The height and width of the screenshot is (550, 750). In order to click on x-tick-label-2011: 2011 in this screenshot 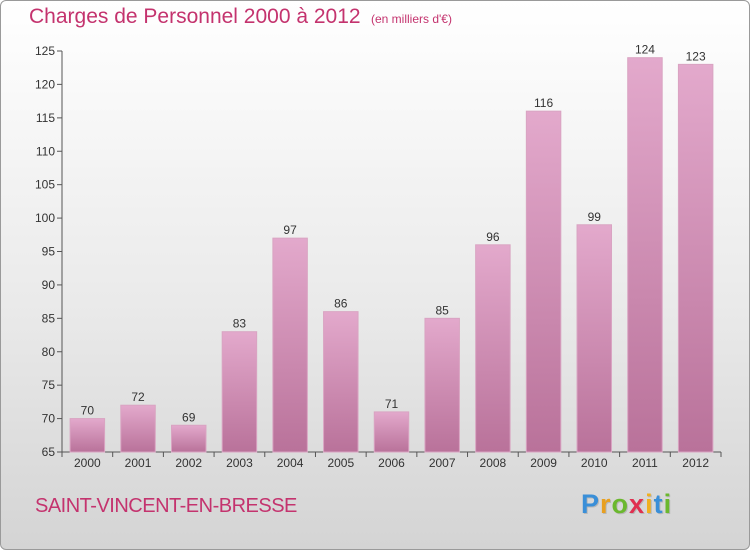, I will do `click(645, 463)`.